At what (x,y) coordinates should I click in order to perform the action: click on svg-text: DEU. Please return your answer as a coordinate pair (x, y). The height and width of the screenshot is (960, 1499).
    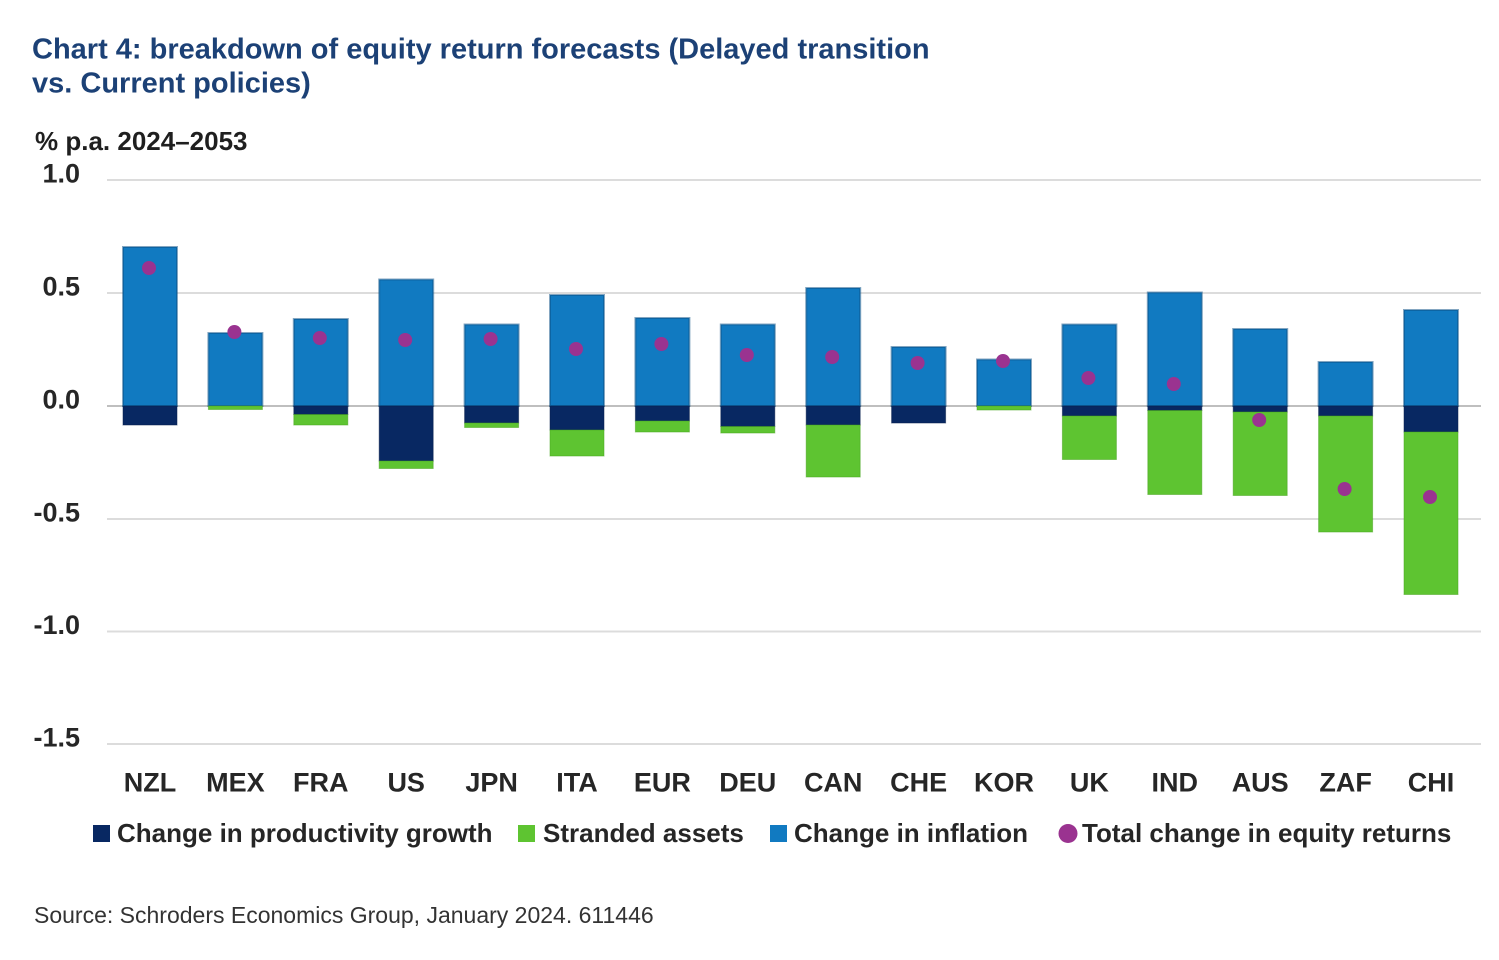
    Looking at the image, I should click on (747, 783).